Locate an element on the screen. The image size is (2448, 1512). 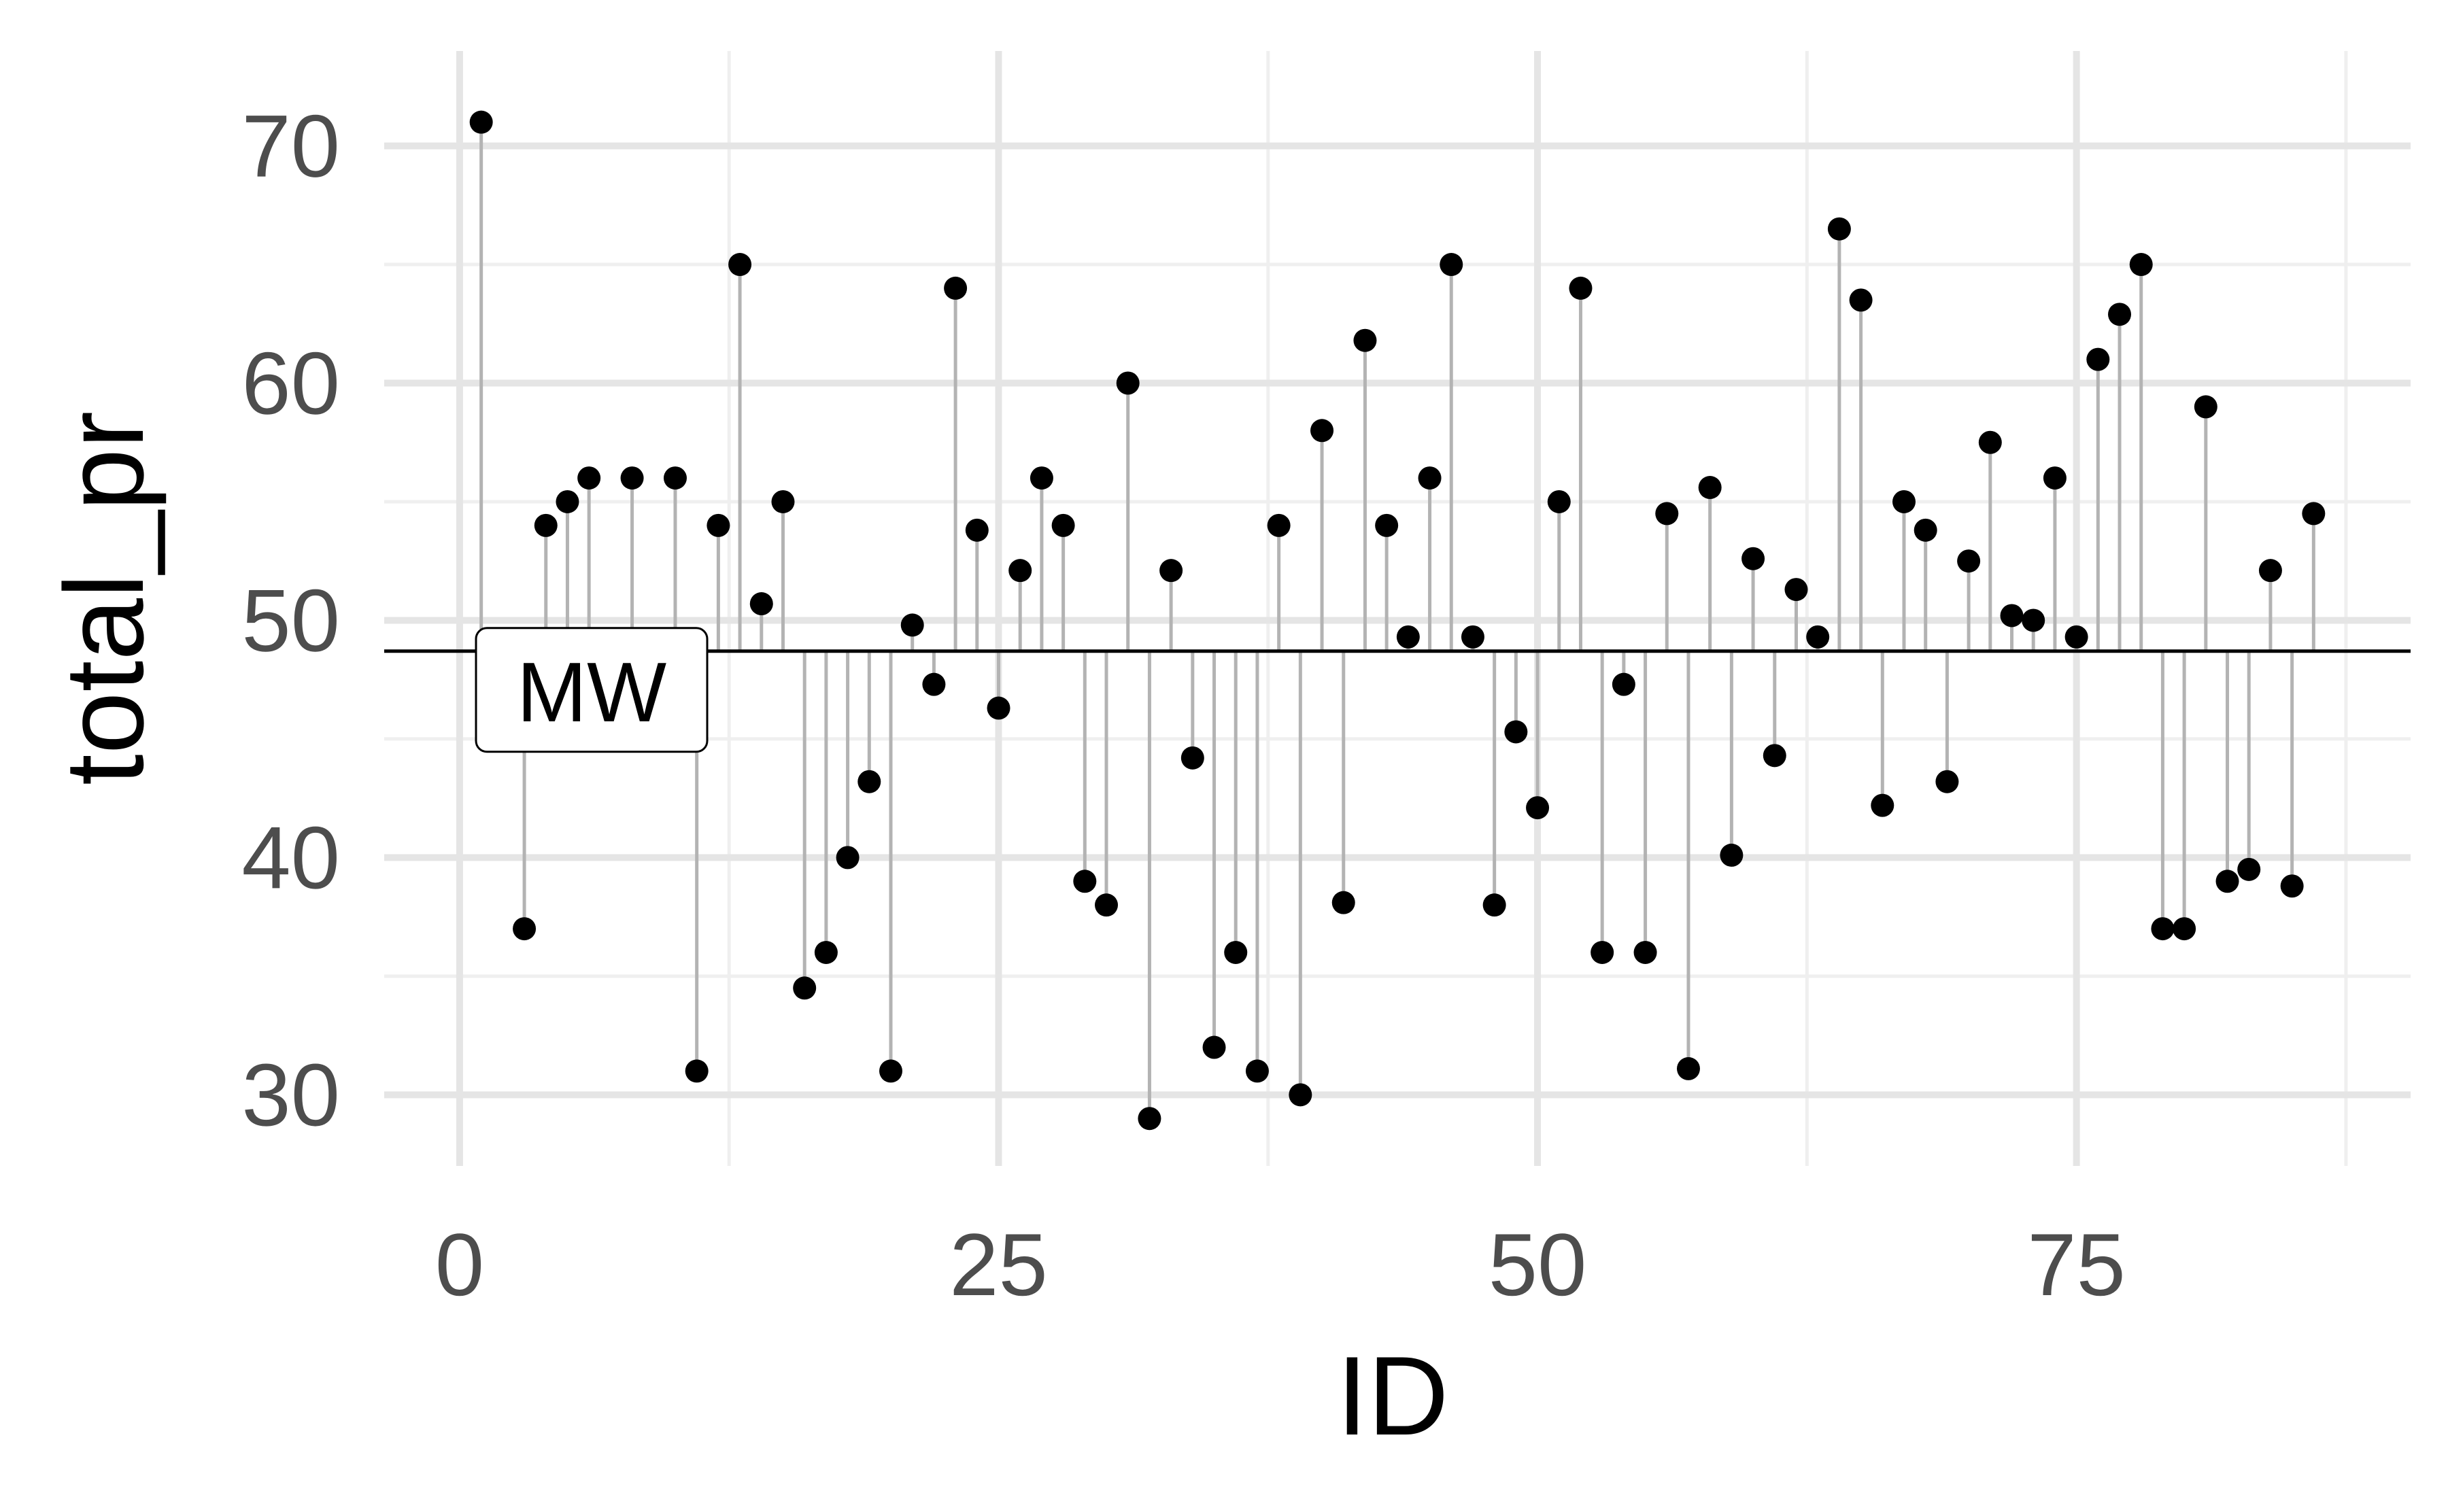
reference-label-text: MW is located at coordinates (591, 693).